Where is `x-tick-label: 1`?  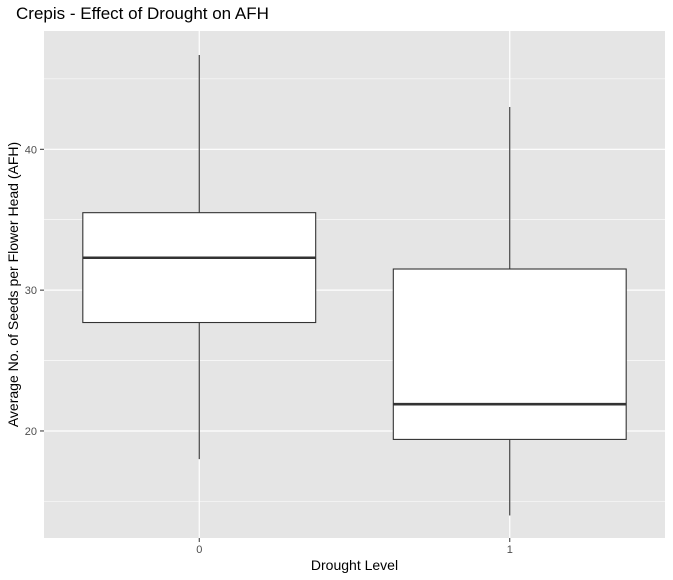
x-tick-label: 1 is located at coordinates (510, 550).